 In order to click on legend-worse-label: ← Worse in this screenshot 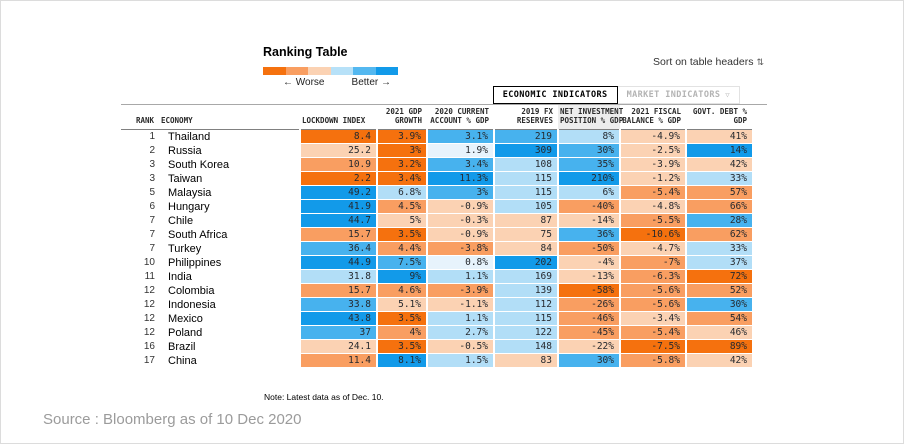, I will do `click(304, 82)`.